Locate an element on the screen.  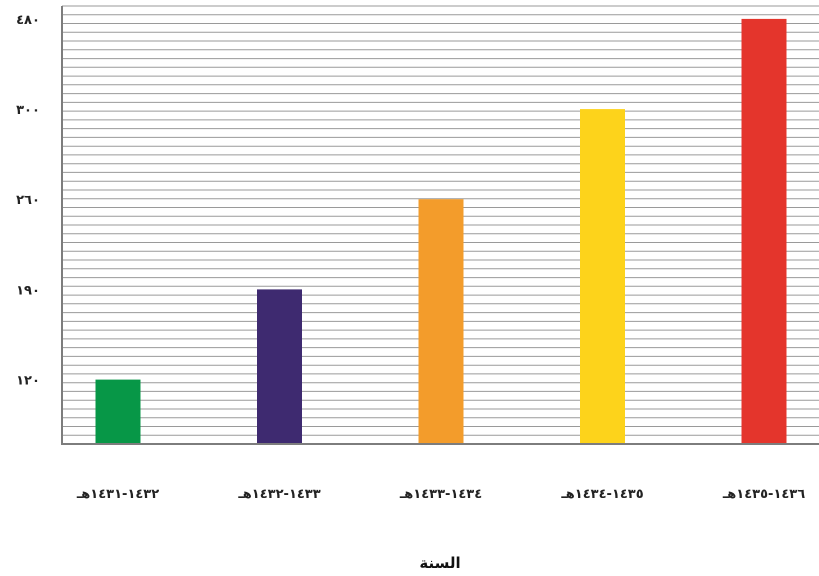
x-tick-label: ١٤٣٥-١٤٣٤هـ is located at coordinates (601, 494).